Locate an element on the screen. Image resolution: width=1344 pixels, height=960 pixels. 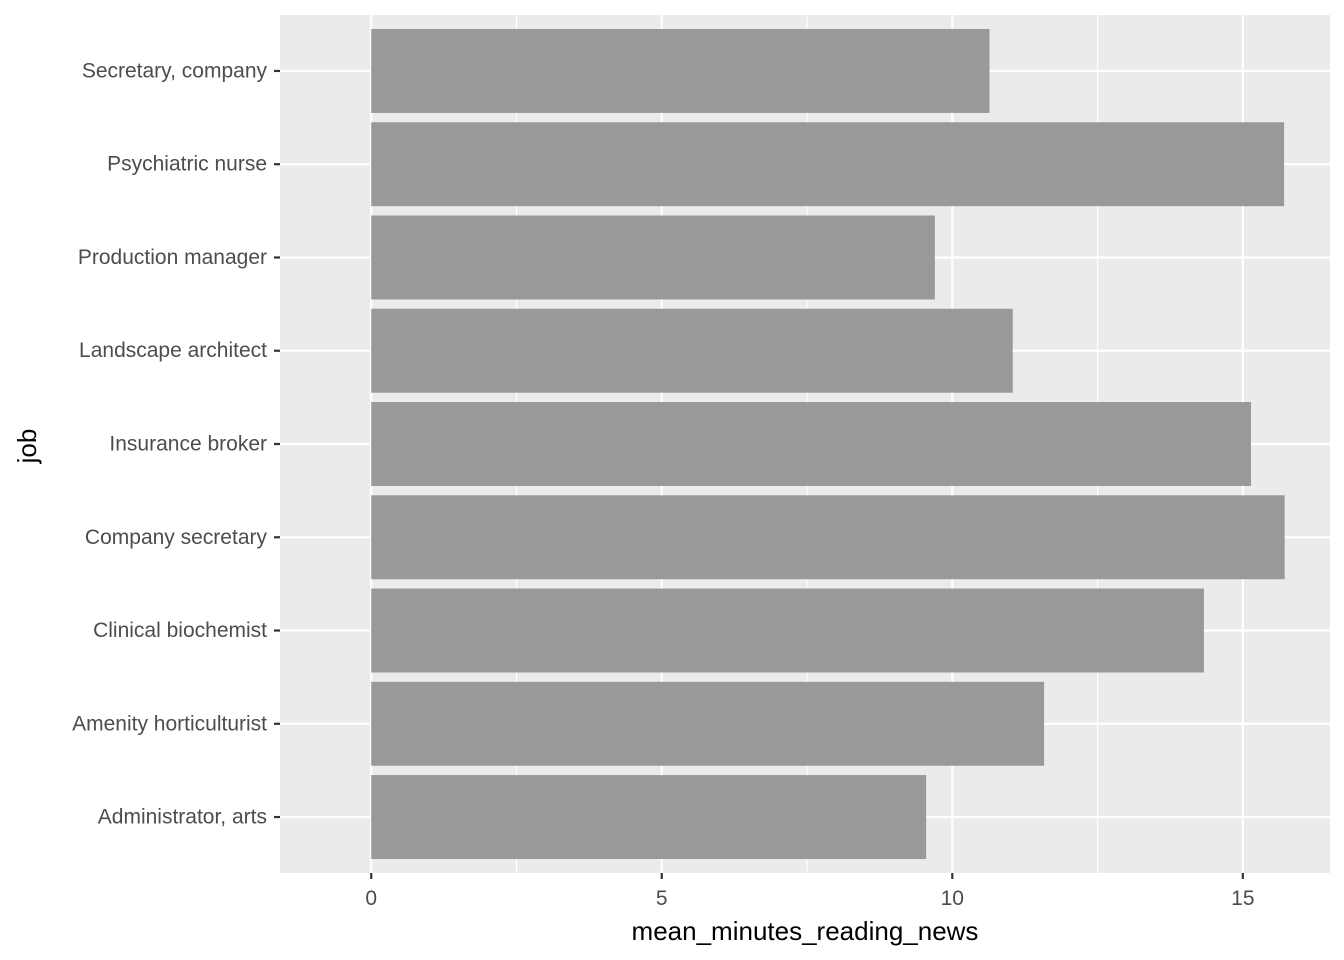
x-axis-title: mean_minutes_reading_news is located at coordinates (805, 931).